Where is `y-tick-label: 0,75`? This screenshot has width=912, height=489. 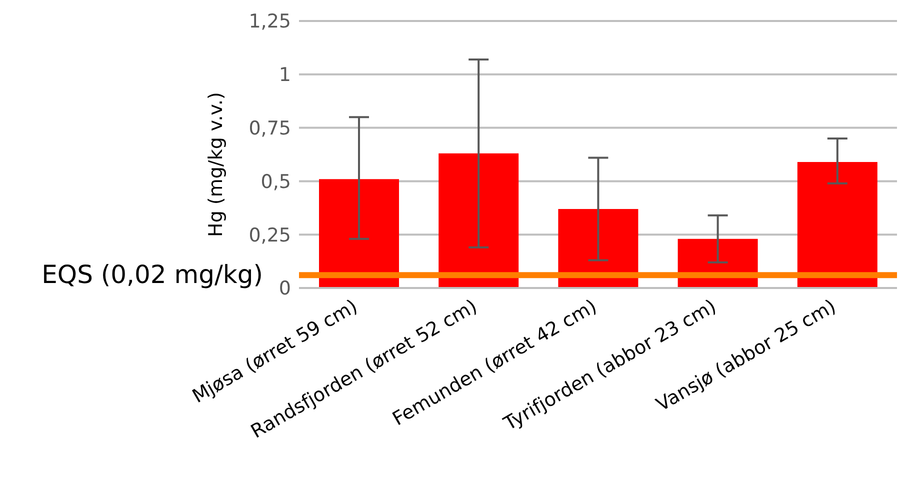 y-tick-label: 0,75 is located at coordinates (269, 129).